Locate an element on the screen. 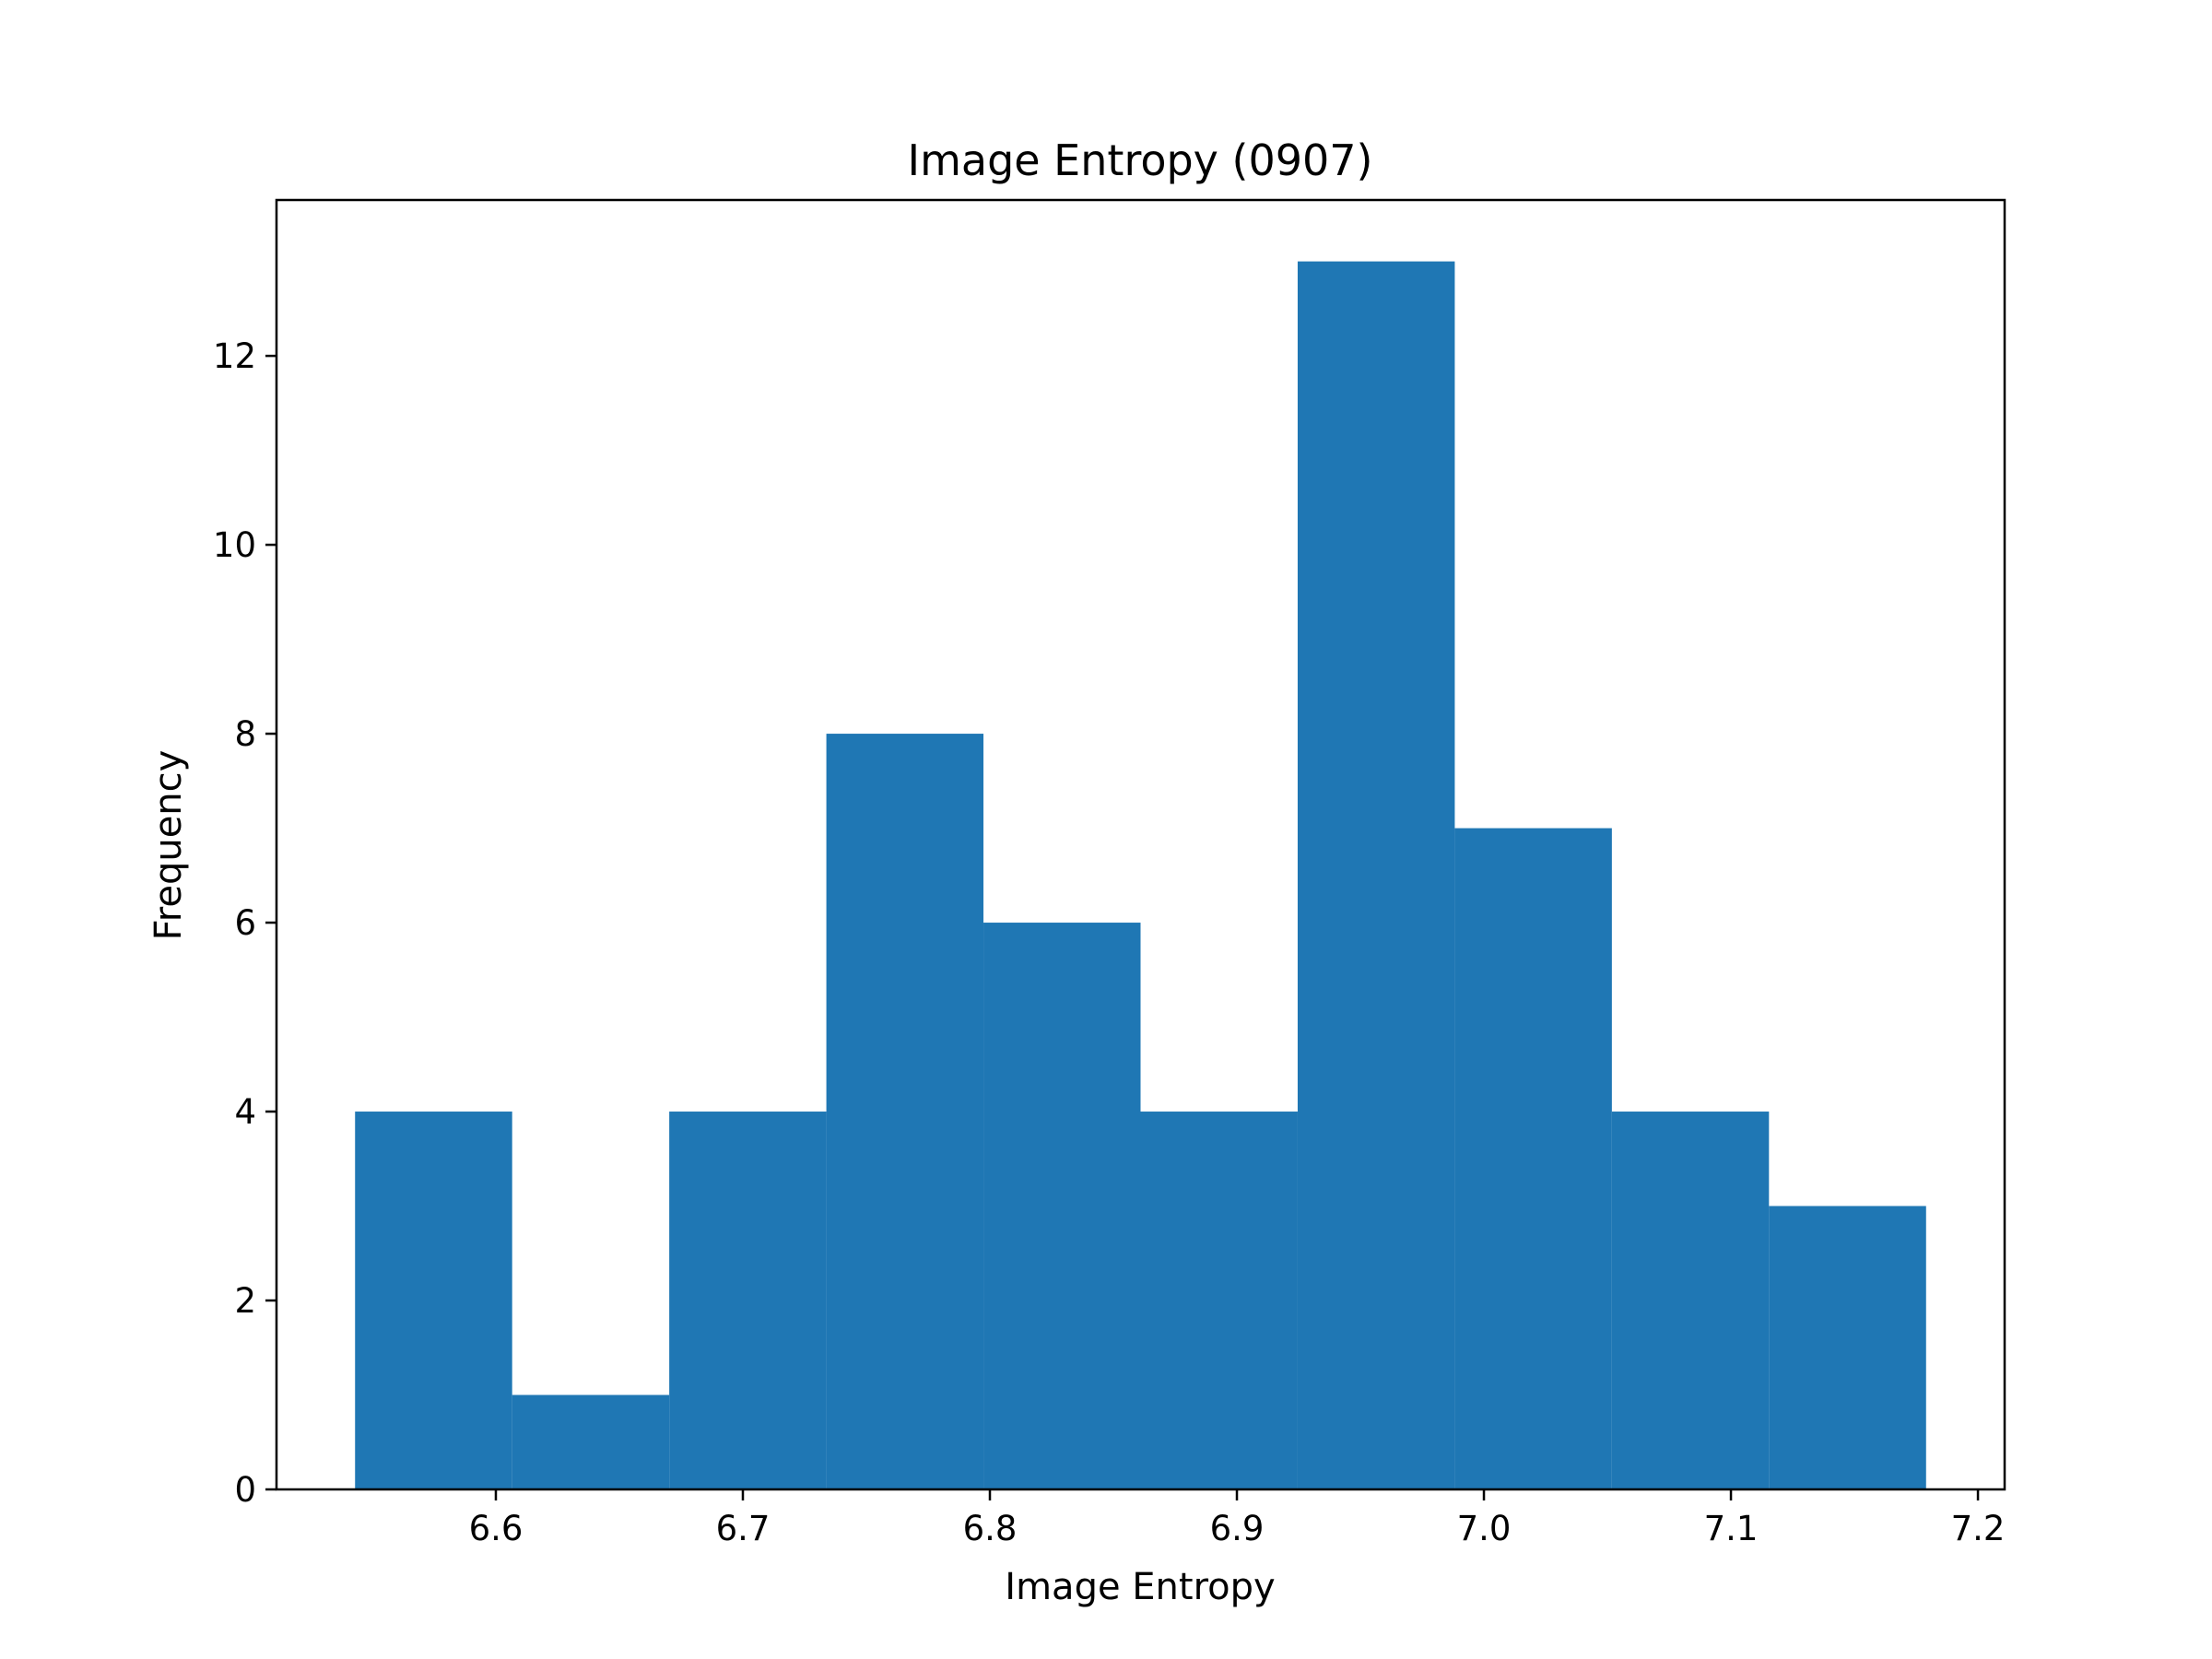 The width and height of the screenshot is (2212, 1659). x-tick-label: 6.6 is located at coordinates (496, 1528).